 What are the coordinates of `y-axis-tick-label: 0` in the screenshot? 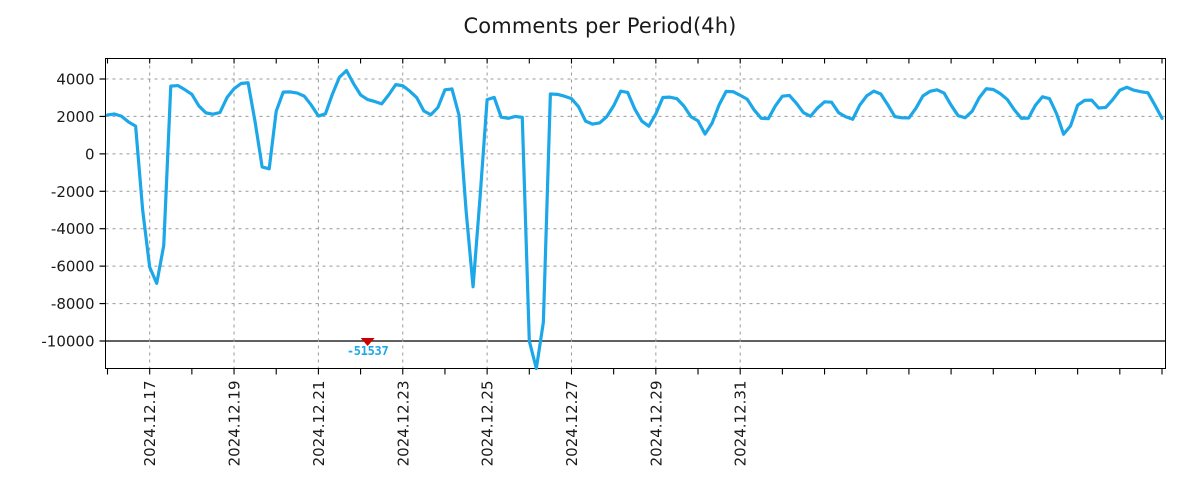 It's located at (90, 154).